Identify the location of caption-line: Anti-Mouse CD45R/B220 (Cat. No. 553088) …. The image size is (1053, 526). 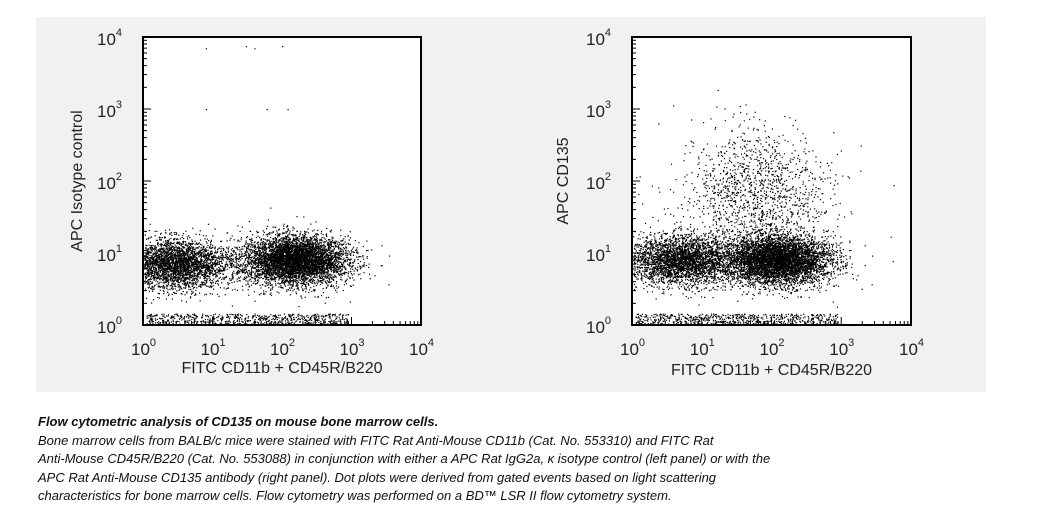
(404, 458).